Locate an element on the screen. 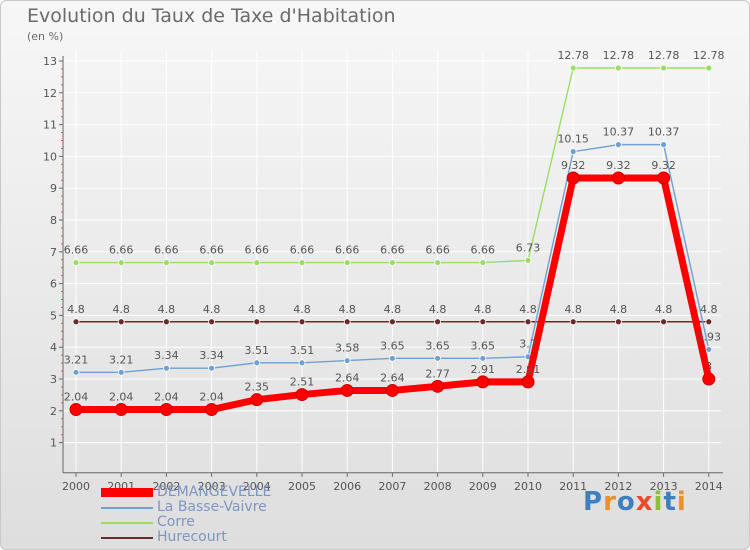 Image resolution: width=750 pixels, height=550 pixels. data-label: 3.7 is located at coordinates (528, 344).